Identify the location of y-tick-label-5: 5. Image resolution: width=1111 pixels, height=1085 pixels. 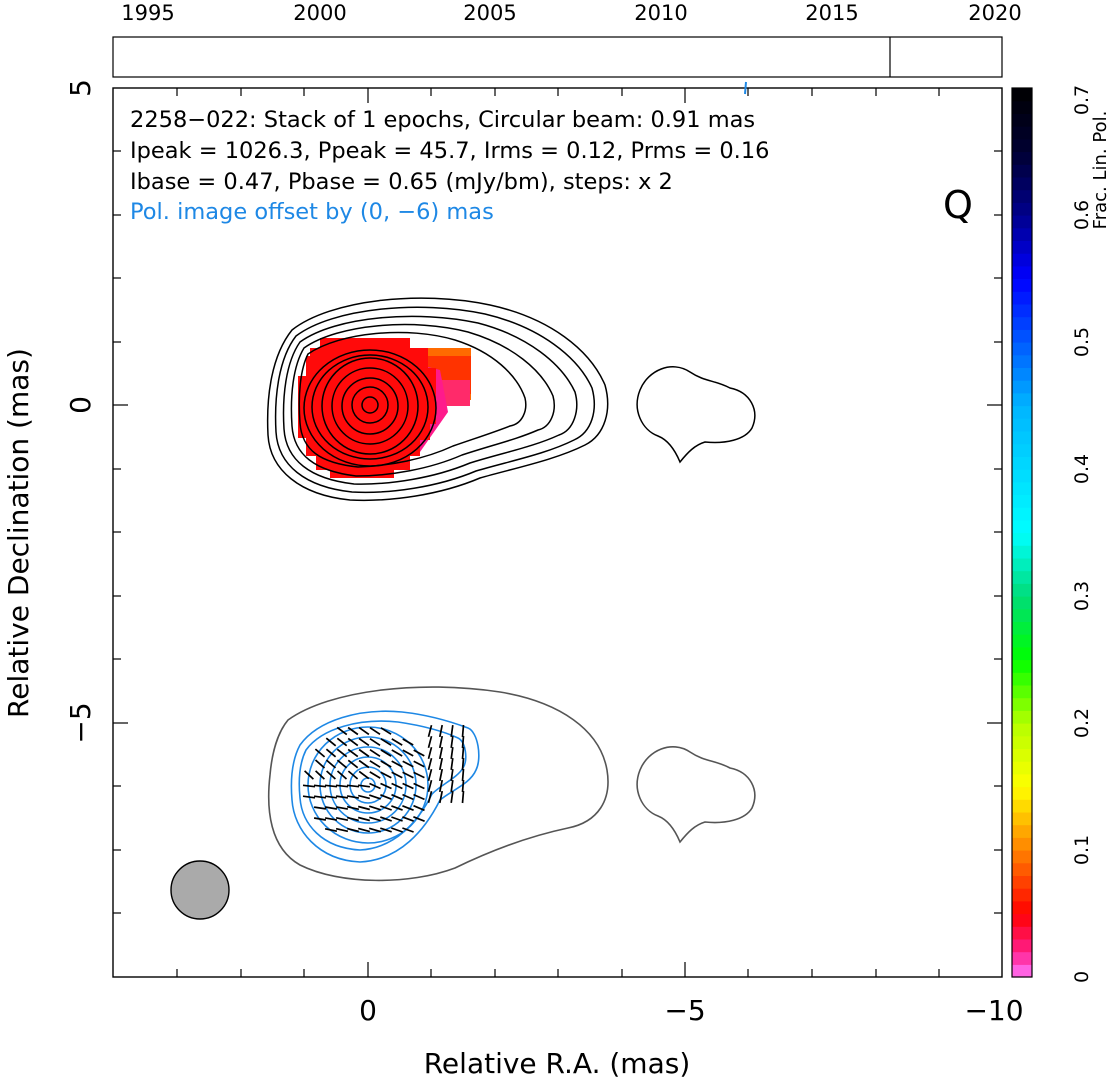
(80, 88).